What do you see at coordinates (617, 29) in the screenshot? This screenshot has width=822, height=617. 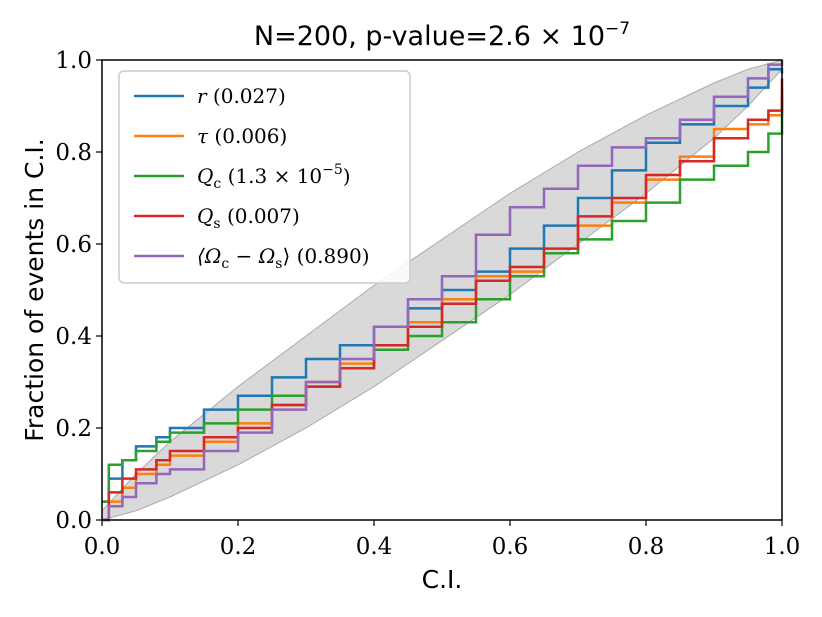 I see `title-exponent: −7` at bounding box center [617, 29].